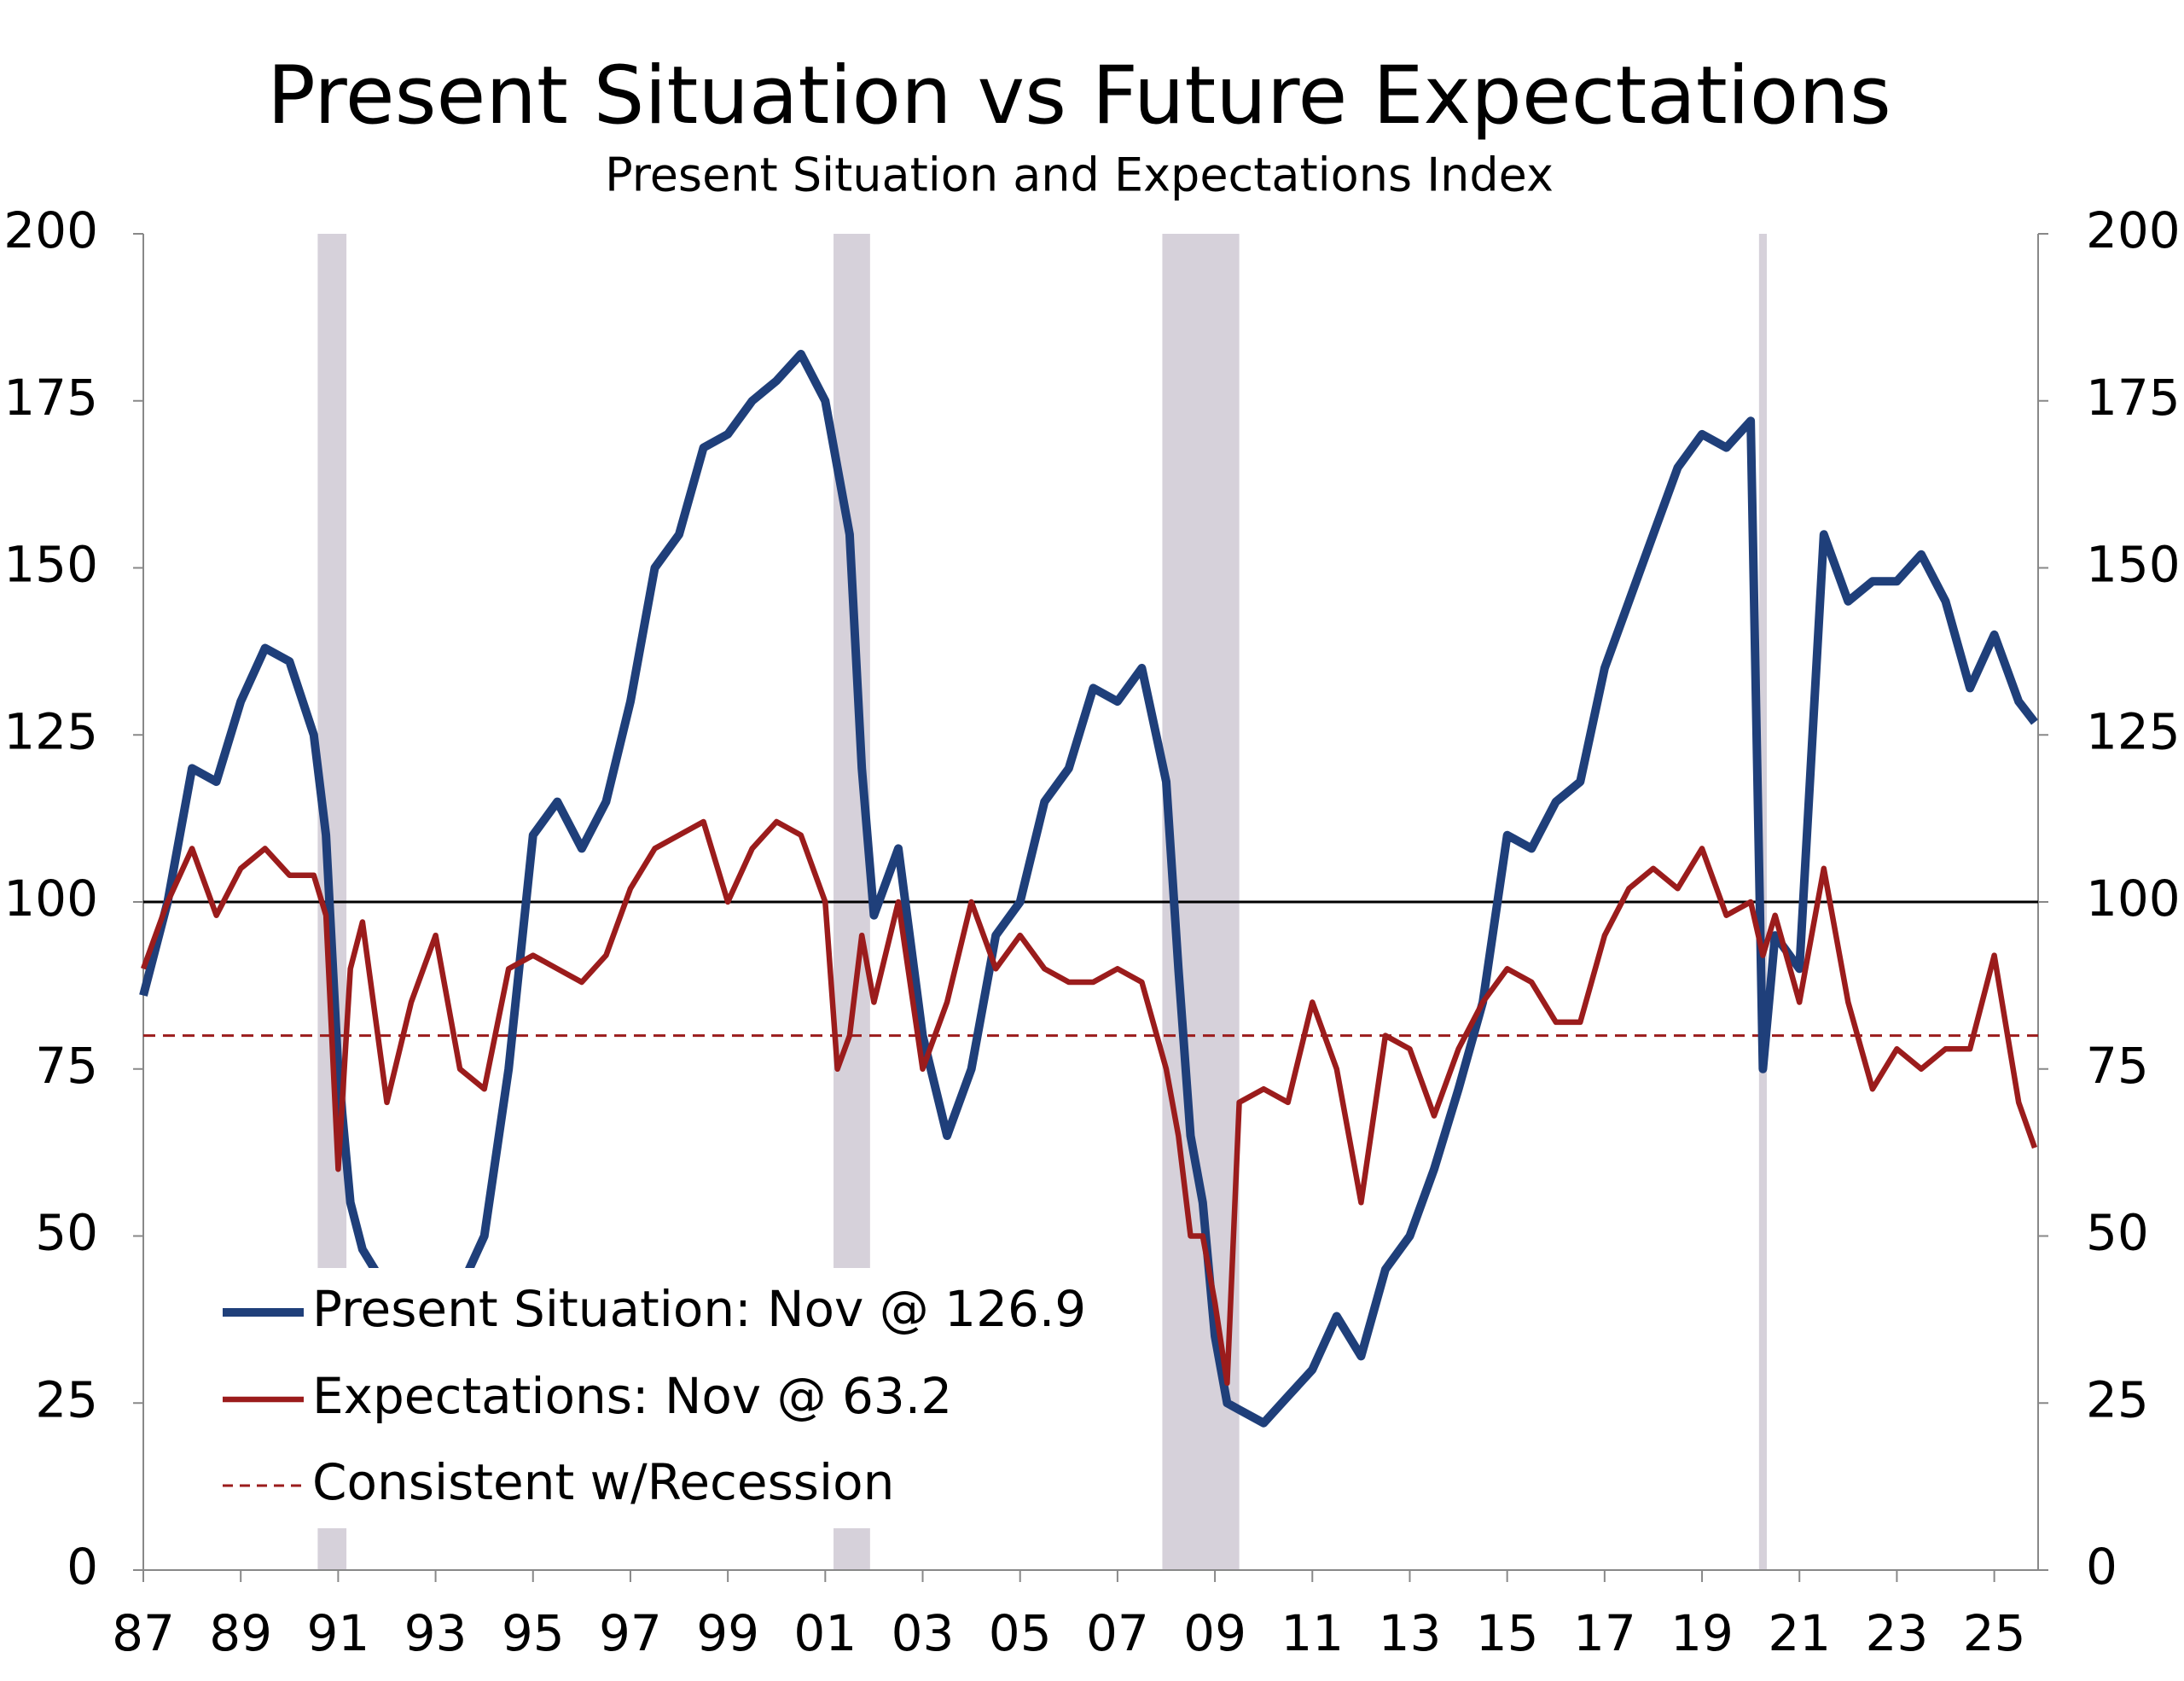  Describe the element at coordinates (1020, 1633) in the screenshot. I see `x-tick-label: 05` at that location.